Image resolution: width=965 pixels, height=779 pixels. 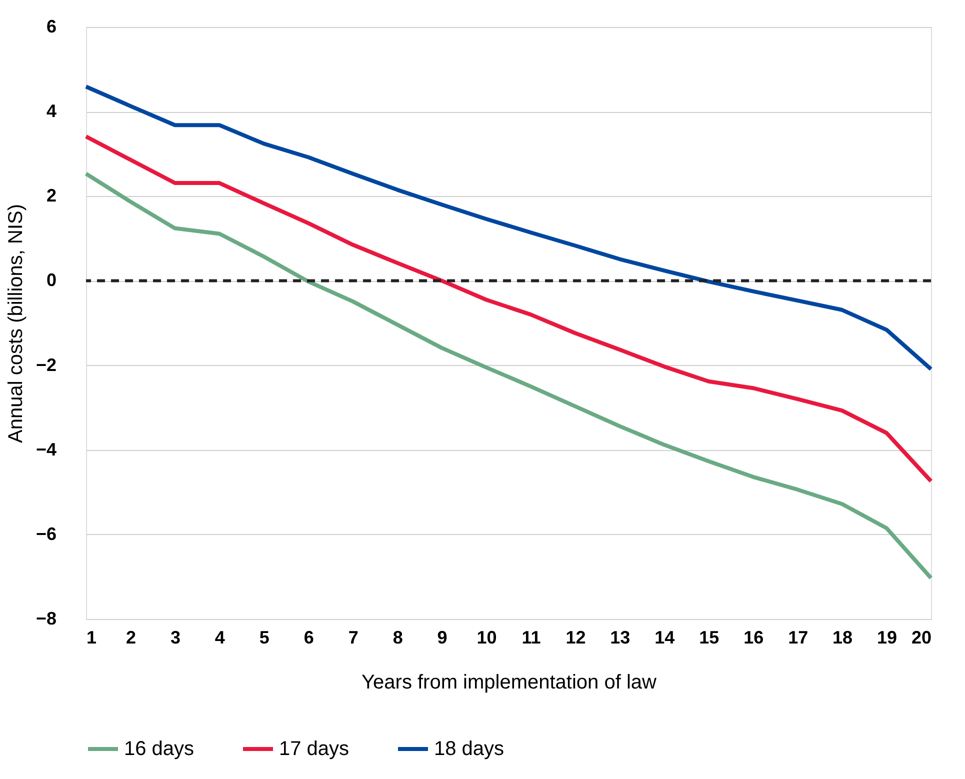 What do you see at coordinates (264, 638) in the screenshot?
I see `x-tick-label: 5` at bounding box center [264, 638].